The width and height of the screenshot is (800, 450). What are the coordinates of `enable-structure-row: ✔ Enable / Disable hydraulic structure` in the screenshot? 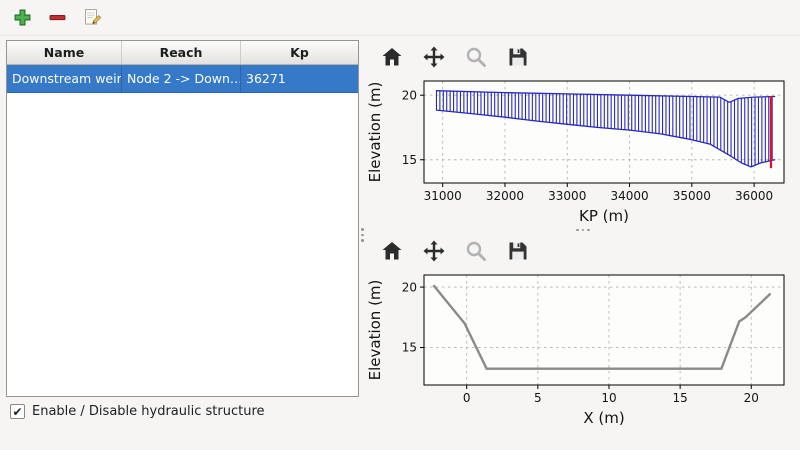 It's located at (137, 411).